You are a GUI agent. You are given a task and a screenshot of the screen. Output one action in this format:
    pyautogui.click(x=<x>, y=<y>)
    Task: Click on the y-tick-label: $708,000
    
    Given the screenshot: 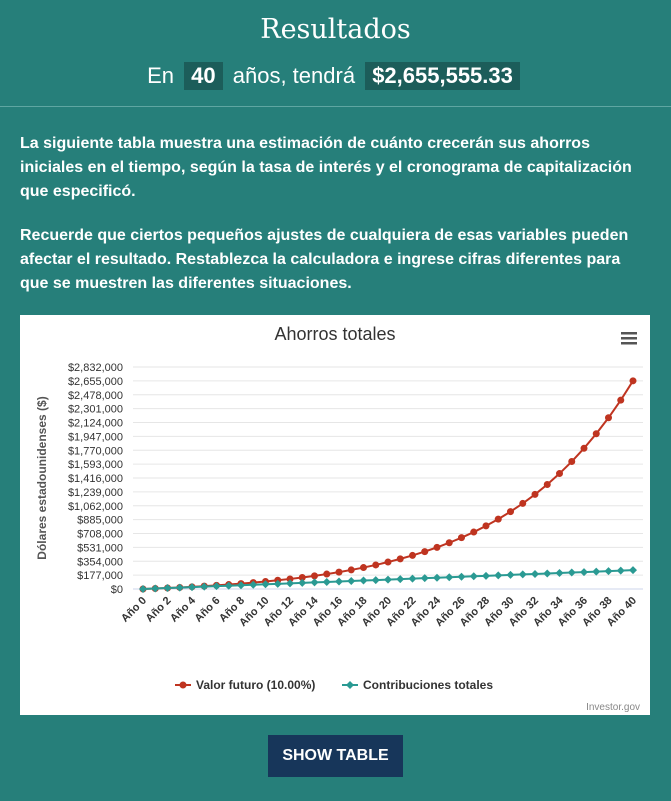 What is the action you would take?
    pyautogui.click(x=100, y=535)
    